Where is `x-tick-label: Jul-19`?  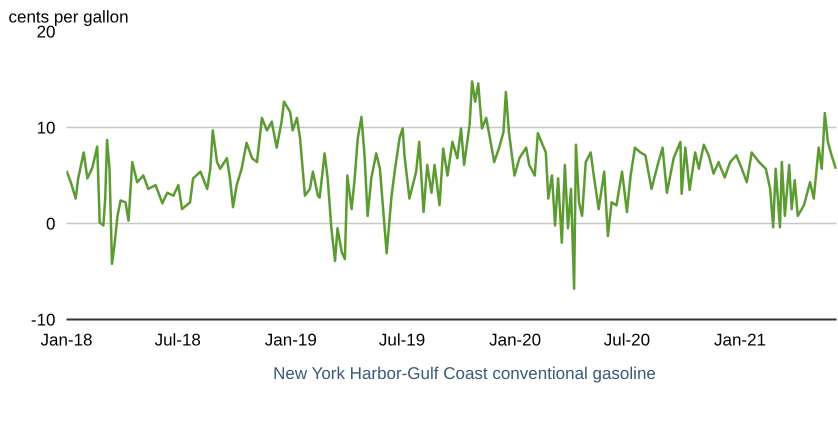 x-tick-label: Jul-19 is located at coordinates (402, 340).